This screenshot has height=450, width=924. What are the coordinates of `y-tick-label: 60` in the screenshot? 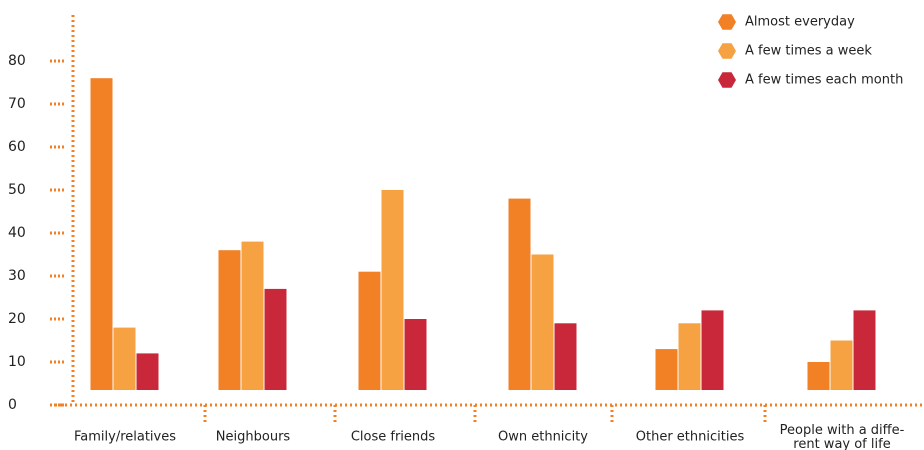 It's located at (17, 147).